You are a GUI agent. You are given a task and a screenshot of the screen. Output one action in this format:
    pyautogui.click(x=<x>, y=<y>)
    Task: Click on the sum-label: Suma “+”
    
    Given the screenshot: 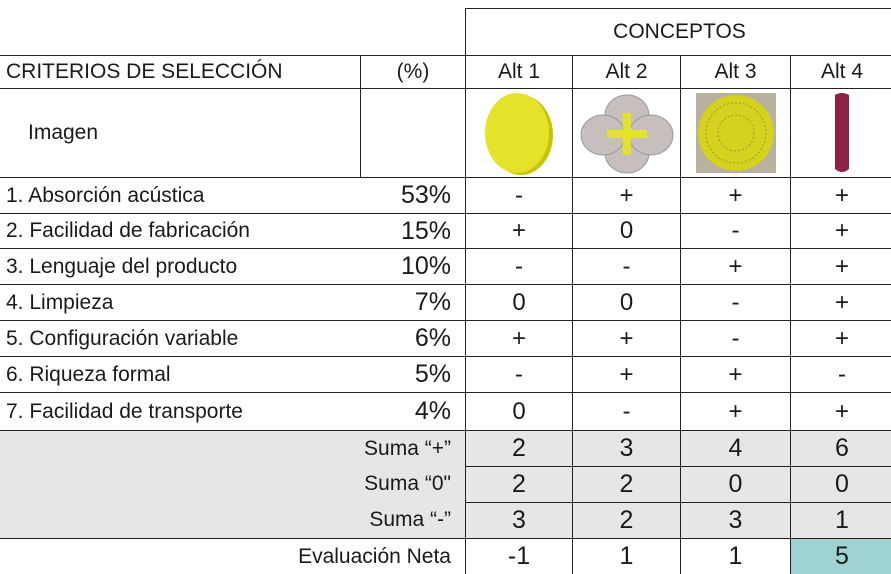 What is the action you would take?
    pyautogui.click(x=232, y=448)
    